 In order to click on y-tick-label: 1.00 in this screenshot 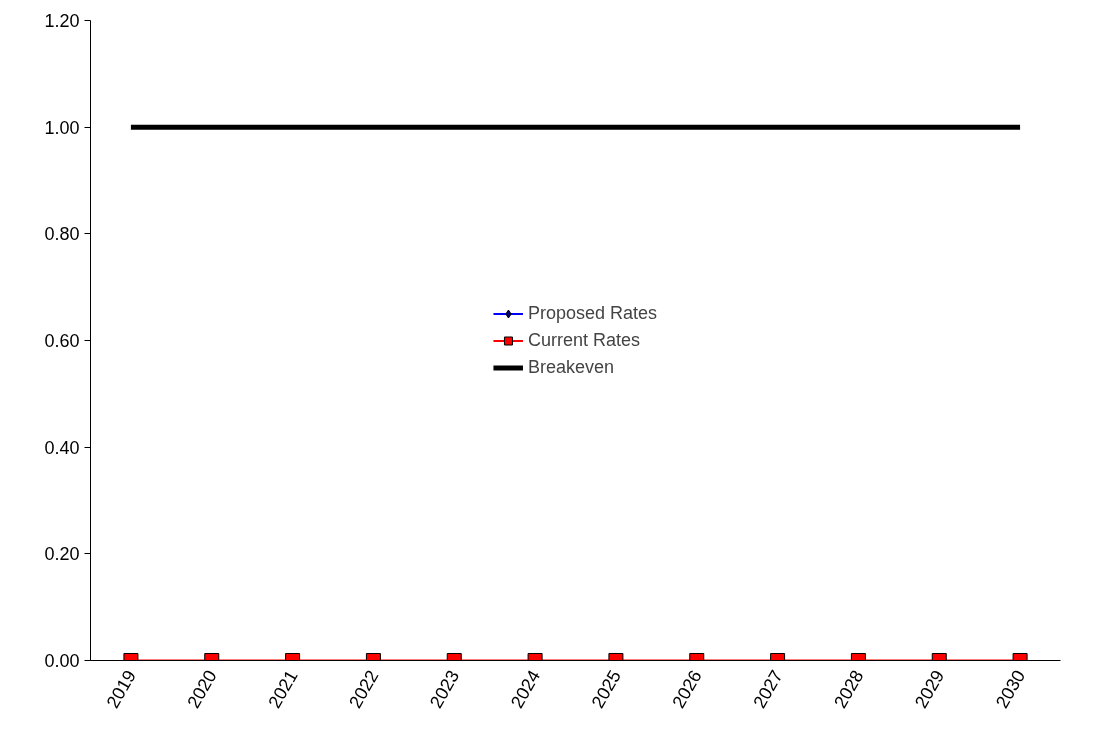, I will do `click(62, 127)`.